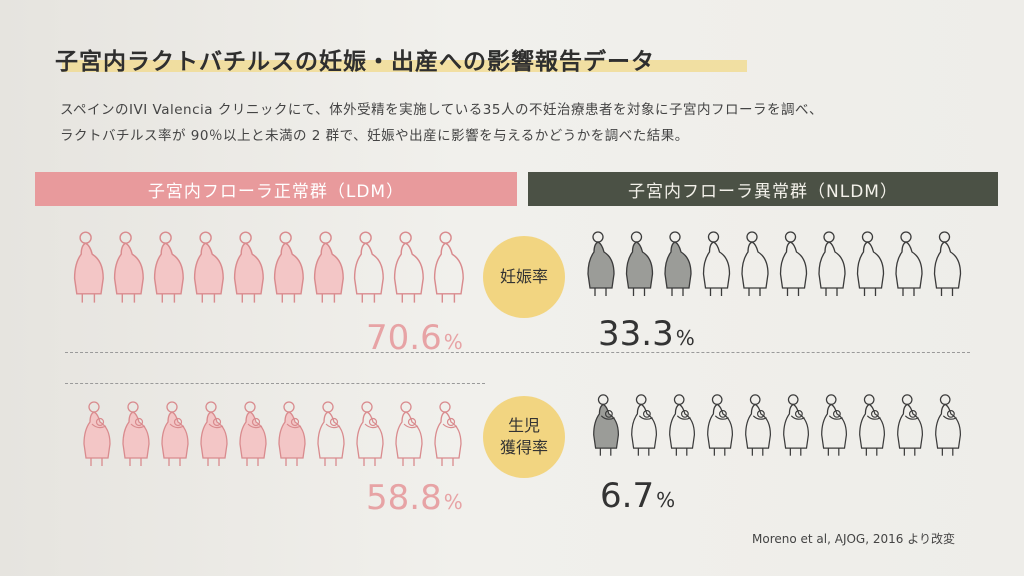  I want to click on ldm-live-birth-figure-row, so click(272, 433).